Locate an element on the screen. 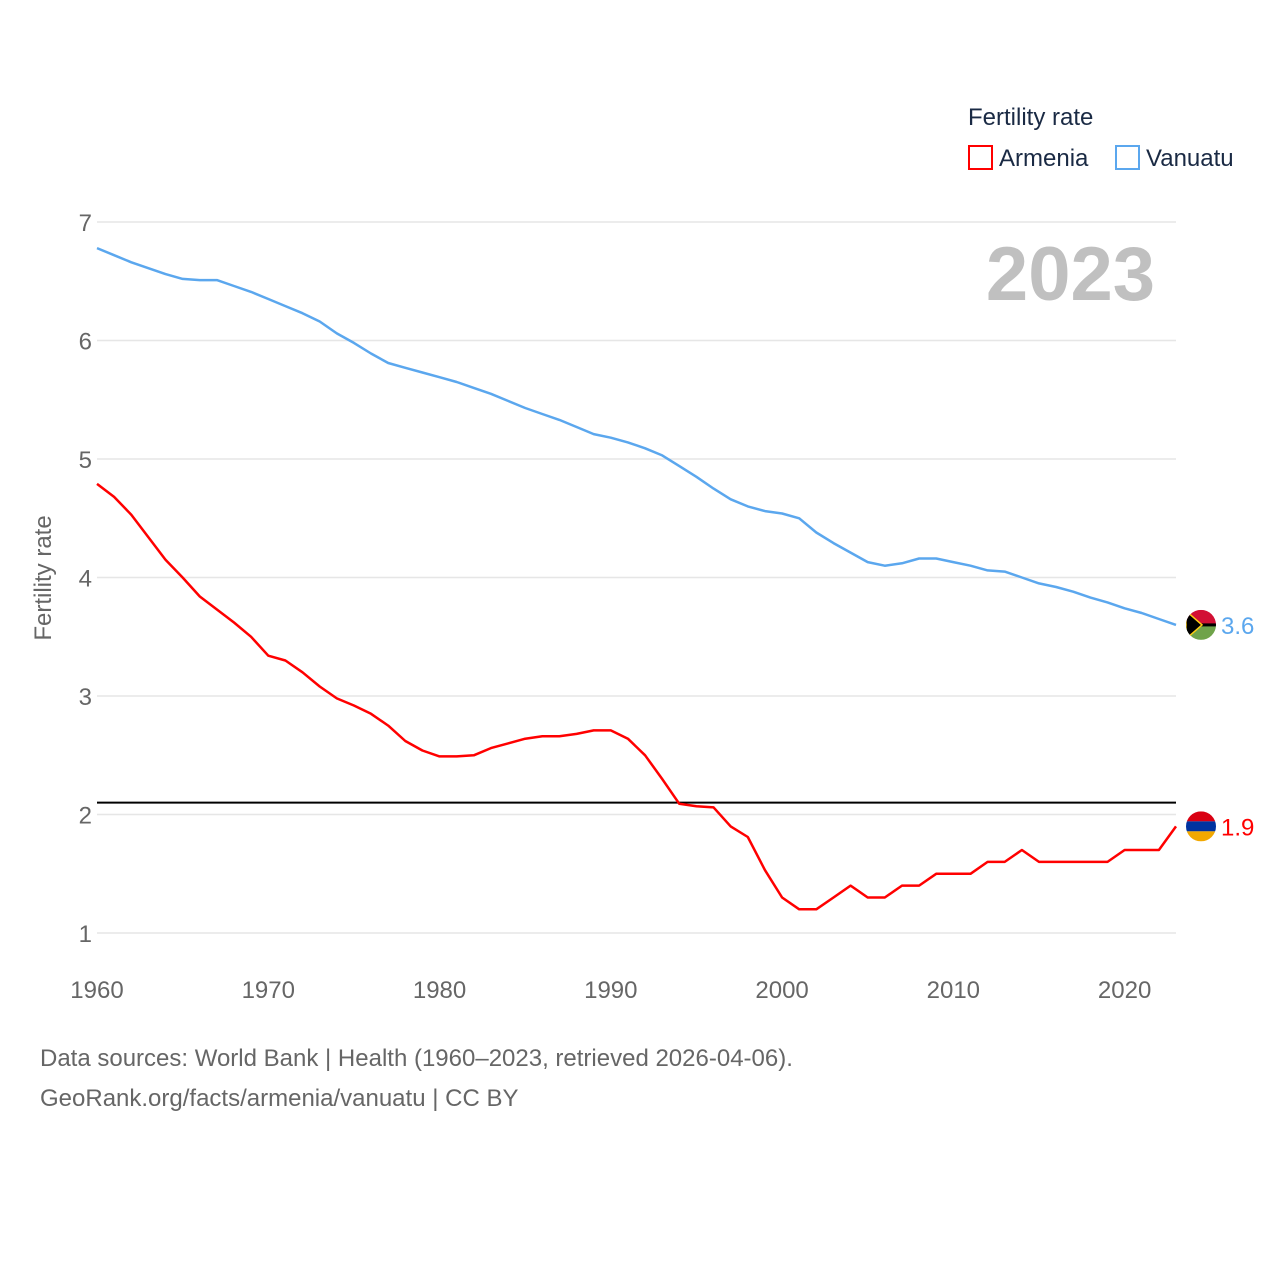 The image size is (1280, 1280). y-tick-label: 7 is located at coordinates (85, 223).